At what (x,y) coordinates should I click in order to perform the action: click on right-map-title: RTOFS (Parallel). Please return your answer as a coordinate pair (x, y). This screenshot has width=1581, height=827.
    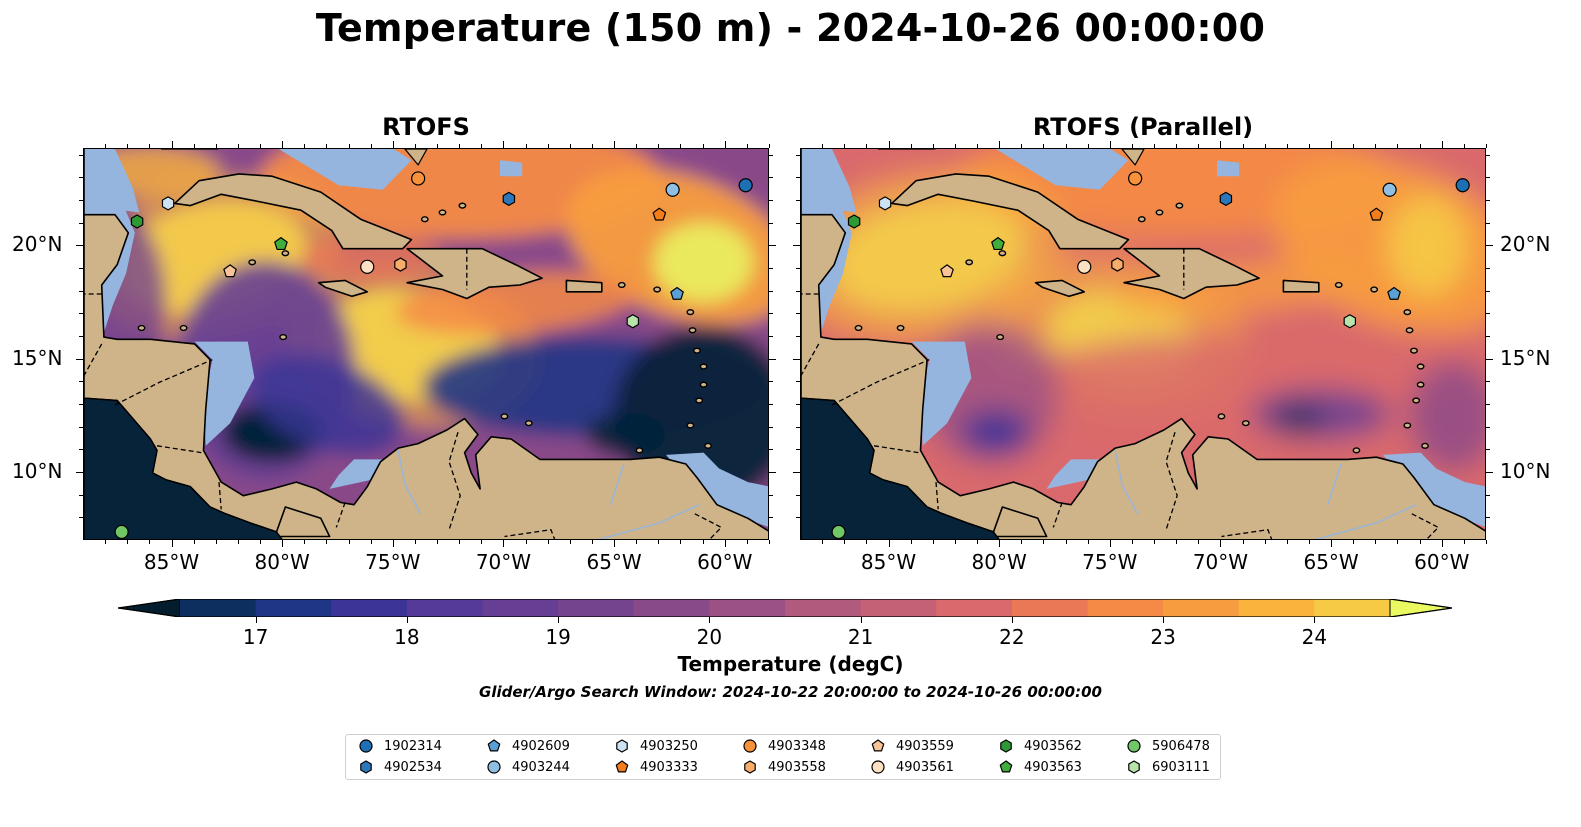
    Looking at the image, I should click on (1143, 127).